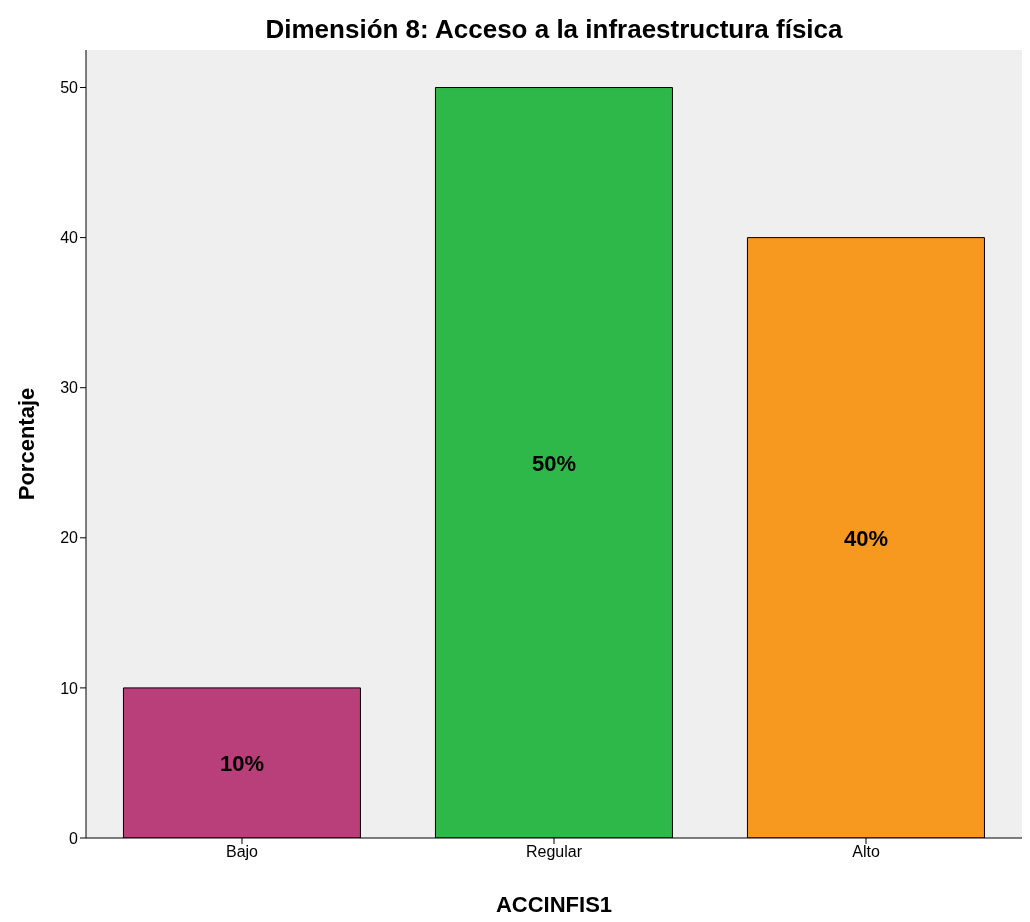  Describe the element at coordinates (69, 238) in the screenshot. I see `y-tick-label: 40` at that location.